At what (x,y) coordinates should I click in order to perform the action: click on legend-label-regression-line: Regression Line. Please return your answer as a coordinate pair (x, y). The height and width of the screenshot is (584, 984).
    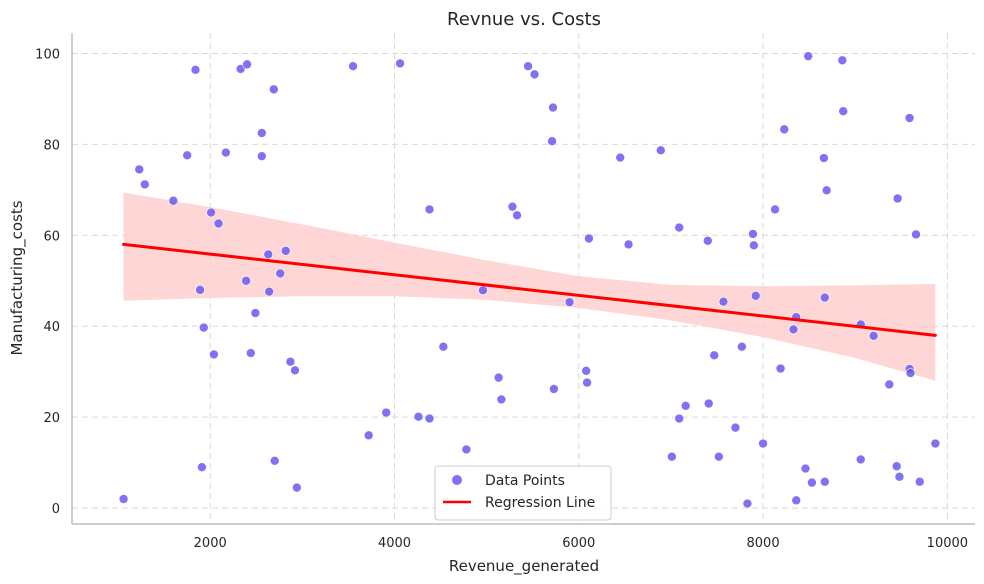
    Looking at the image, I should click on (540, 503).